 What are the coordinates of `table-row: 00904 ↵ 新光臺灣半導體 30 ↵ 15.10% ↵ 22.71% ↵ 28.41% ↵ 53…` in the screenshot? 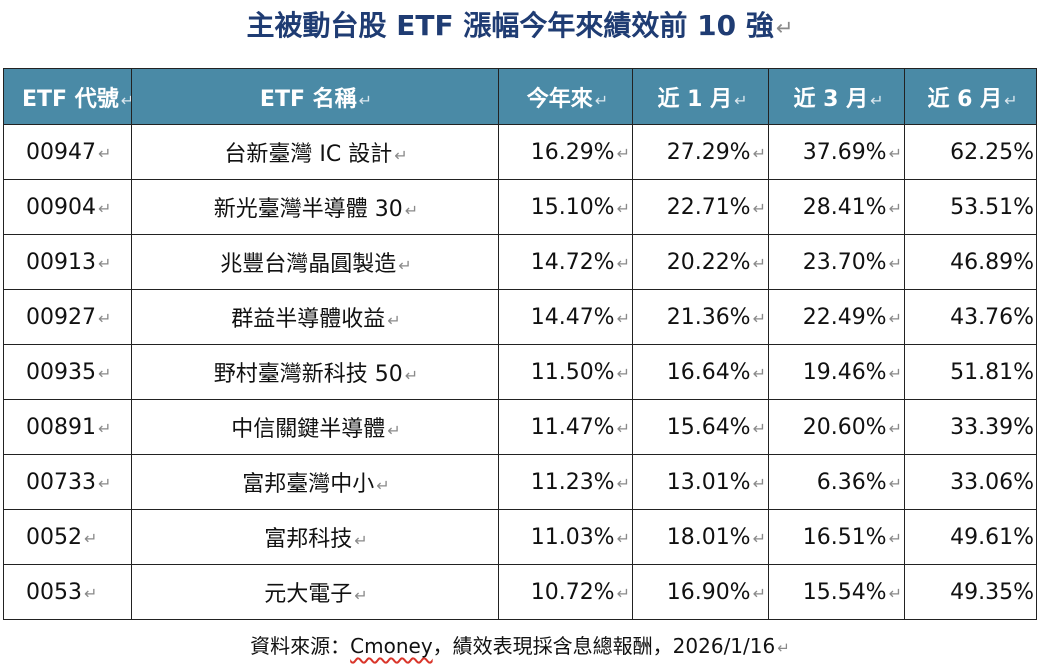 It's located at (520, 207).